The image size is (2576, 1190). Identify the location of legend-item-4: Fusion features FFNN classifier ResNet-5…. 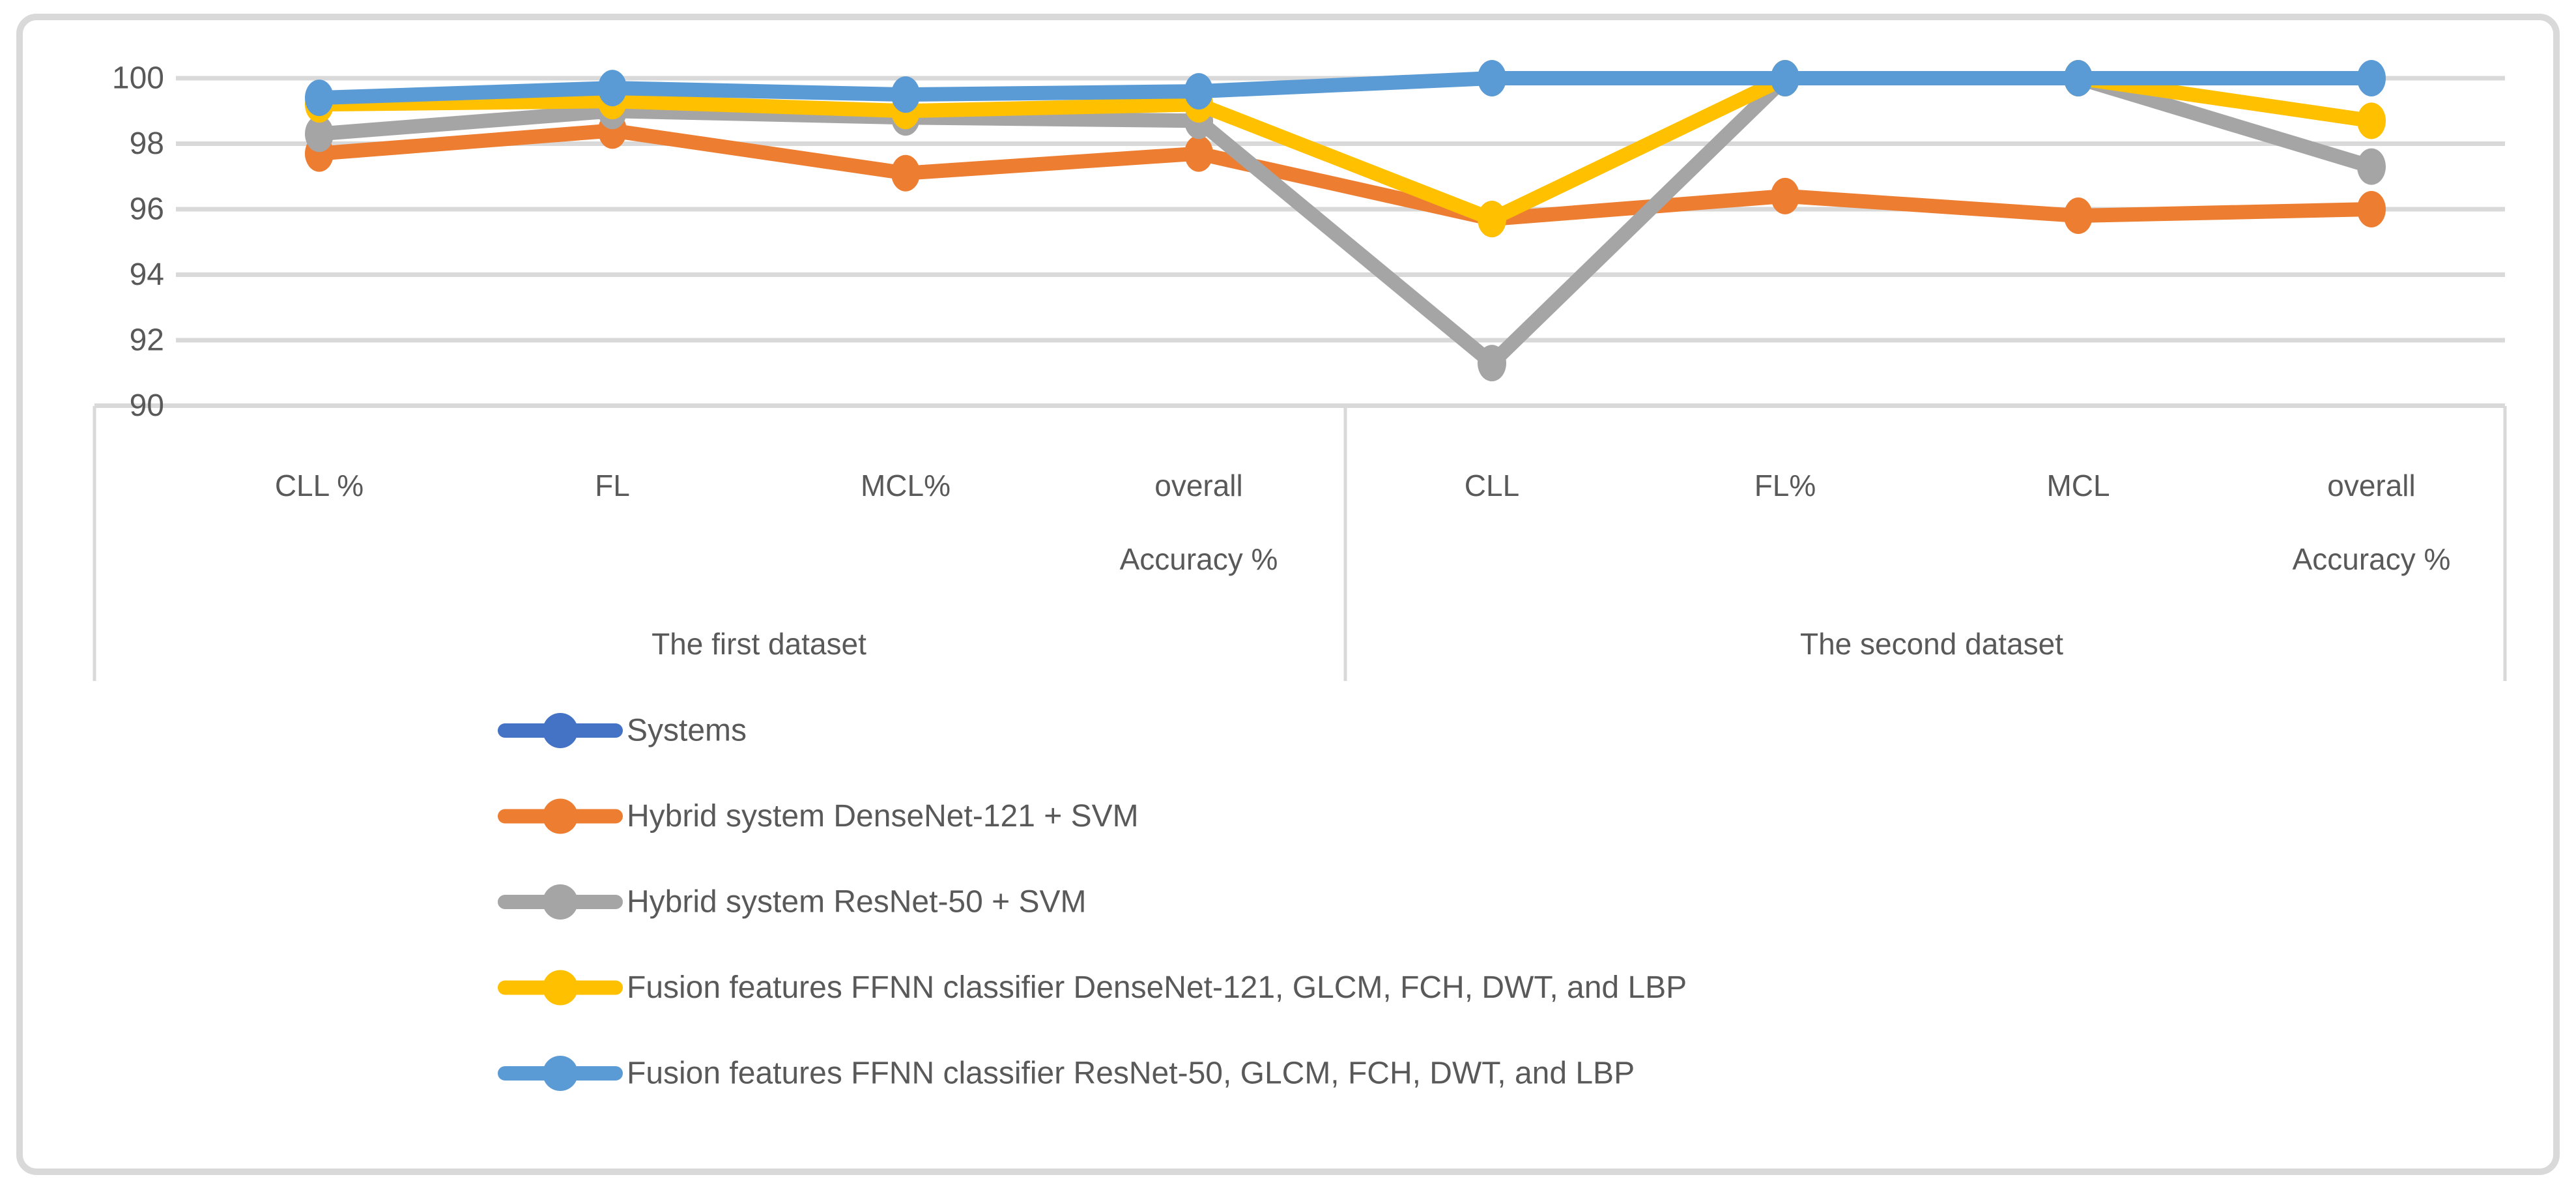
(1066, 1074).